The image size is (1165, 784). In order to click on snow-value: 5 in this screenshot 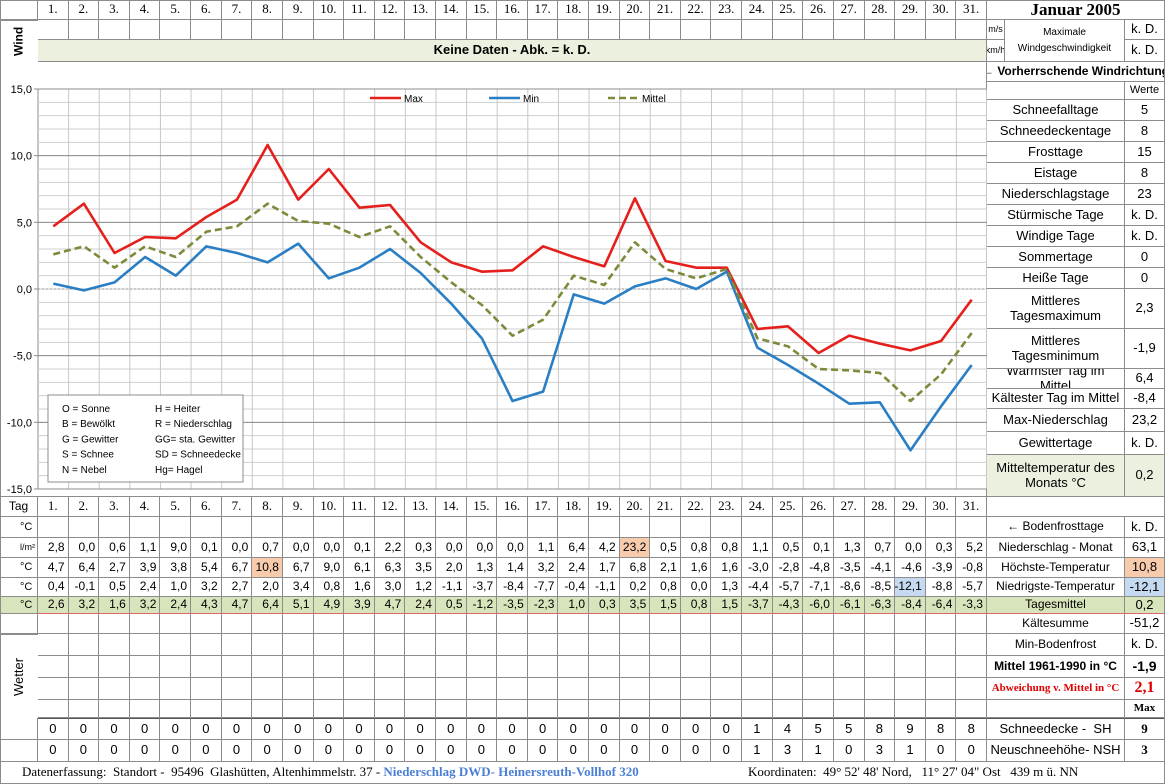, I will do `click(818, 729)`.